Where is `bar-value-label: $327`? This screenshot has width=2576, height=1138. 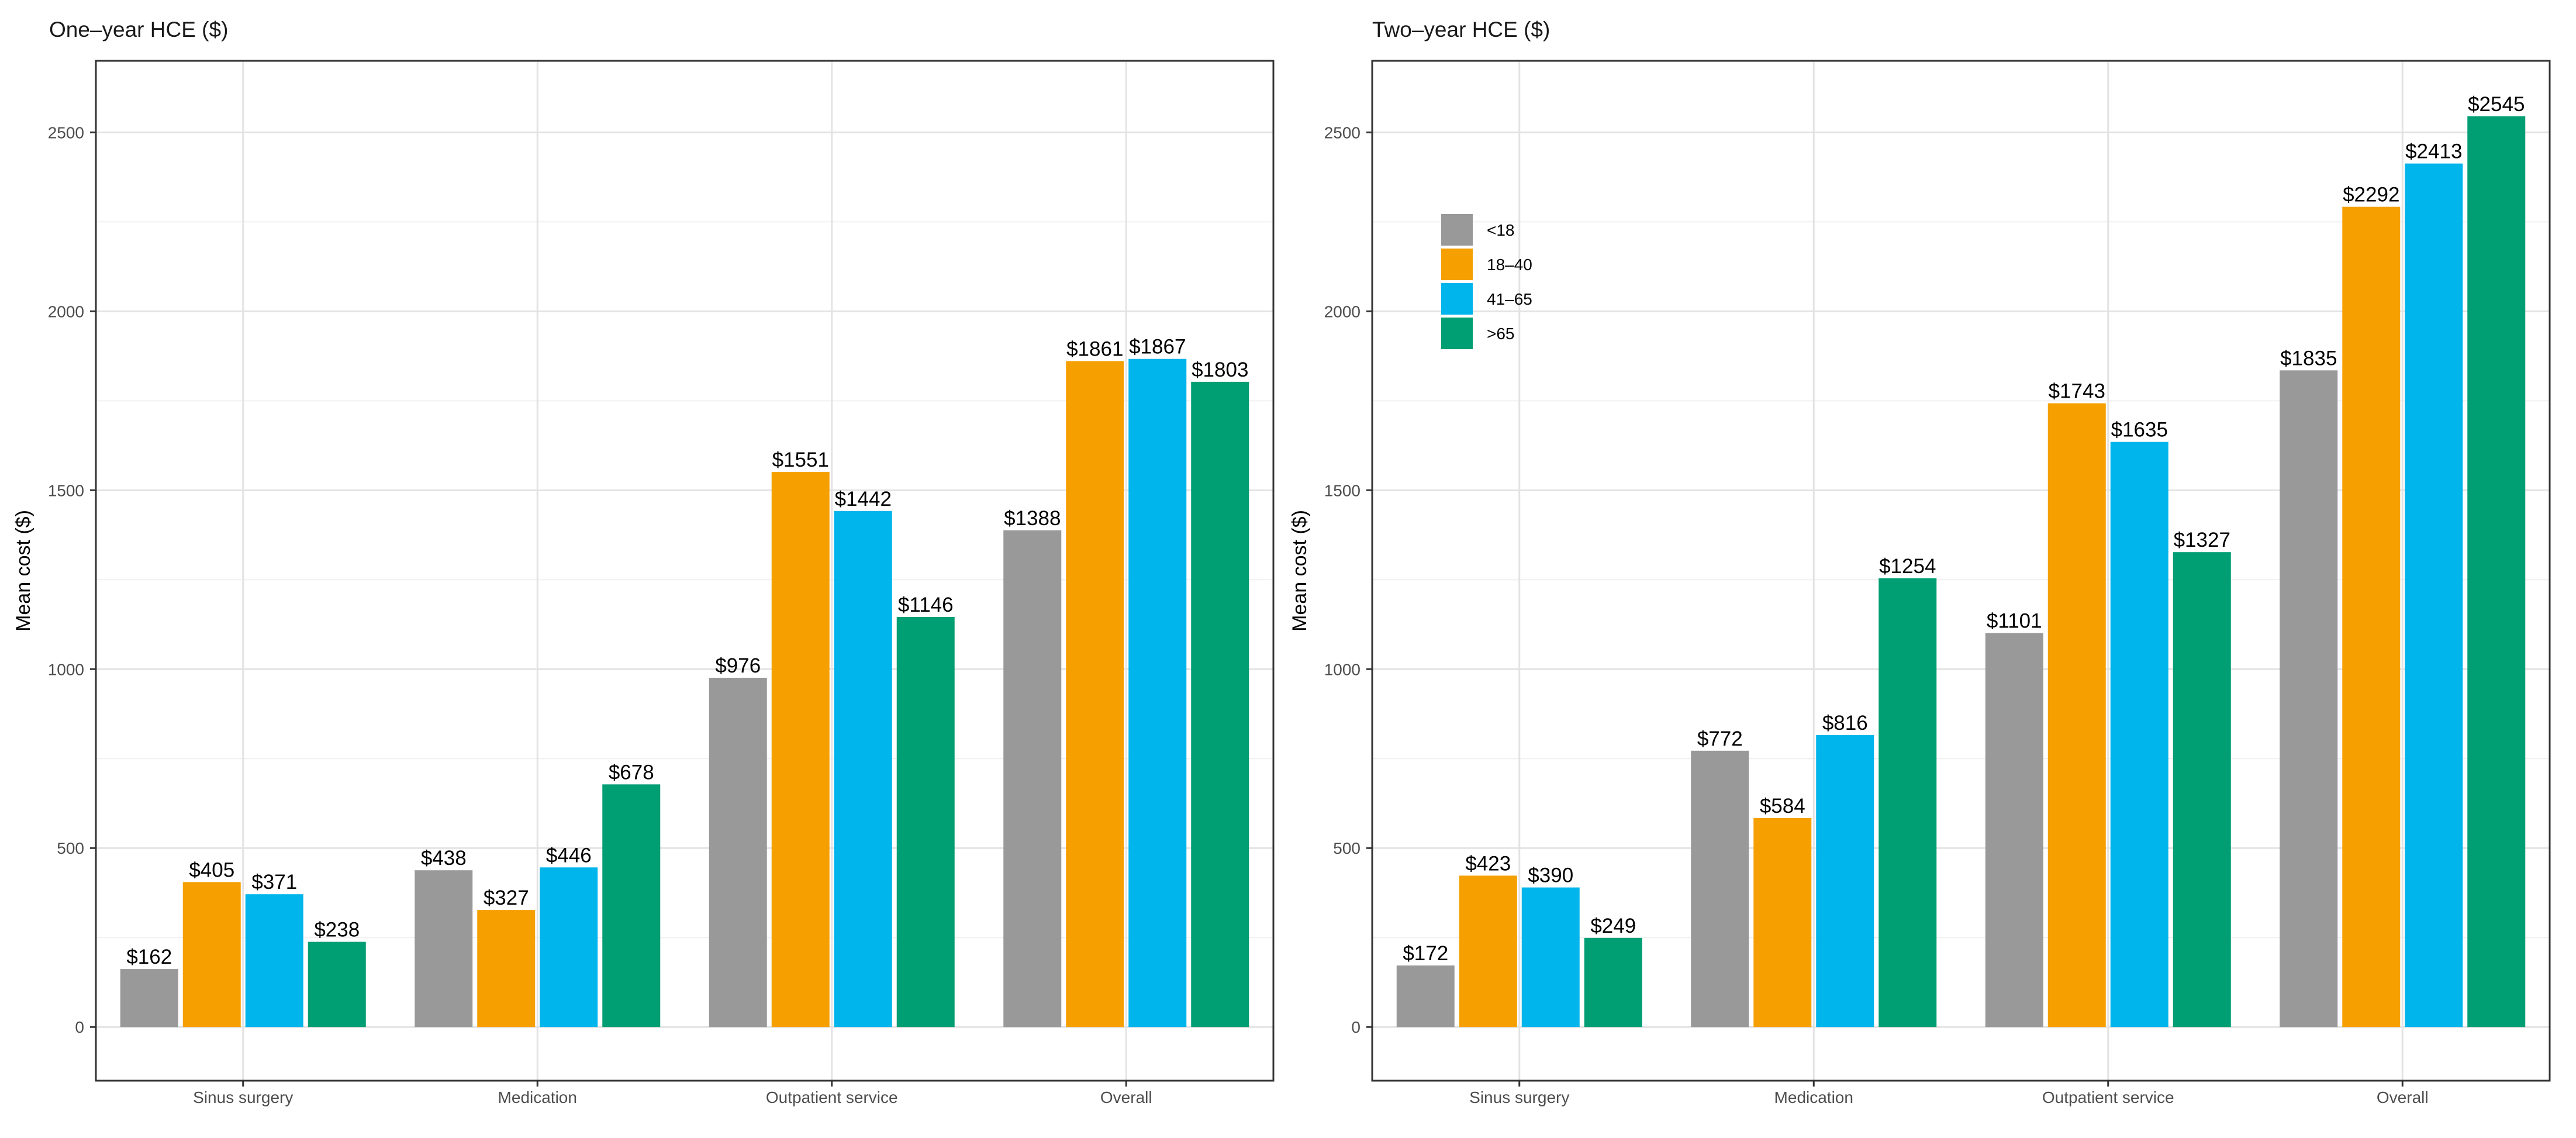 bar-value-label: $327 is located at coordinates (506, 898).